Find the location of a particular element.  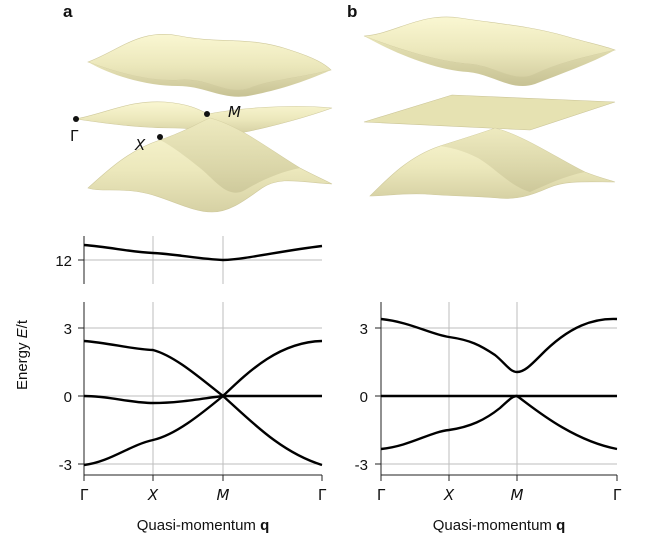

x-axis-label-b: Quasi-momentum q is located at coordinates (499, 525).